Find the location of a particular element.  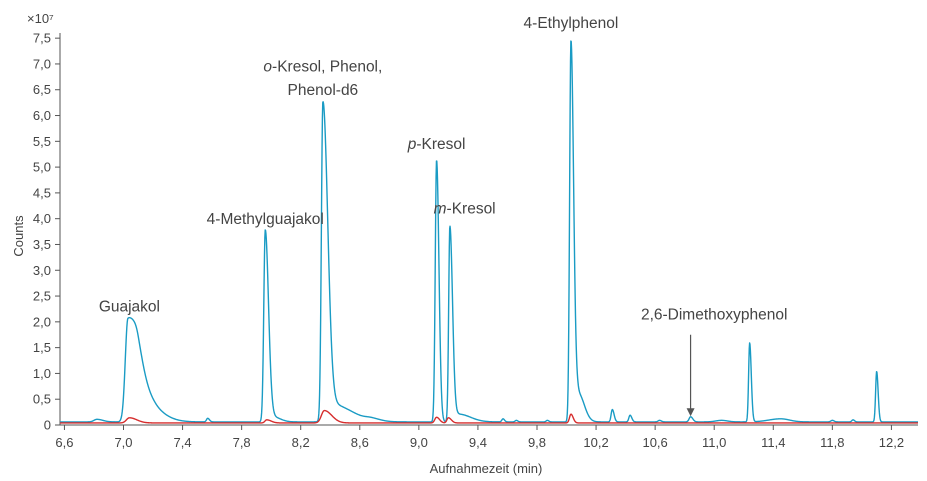

x-tick-label: 9,8 is located at coordinates (537, 442).